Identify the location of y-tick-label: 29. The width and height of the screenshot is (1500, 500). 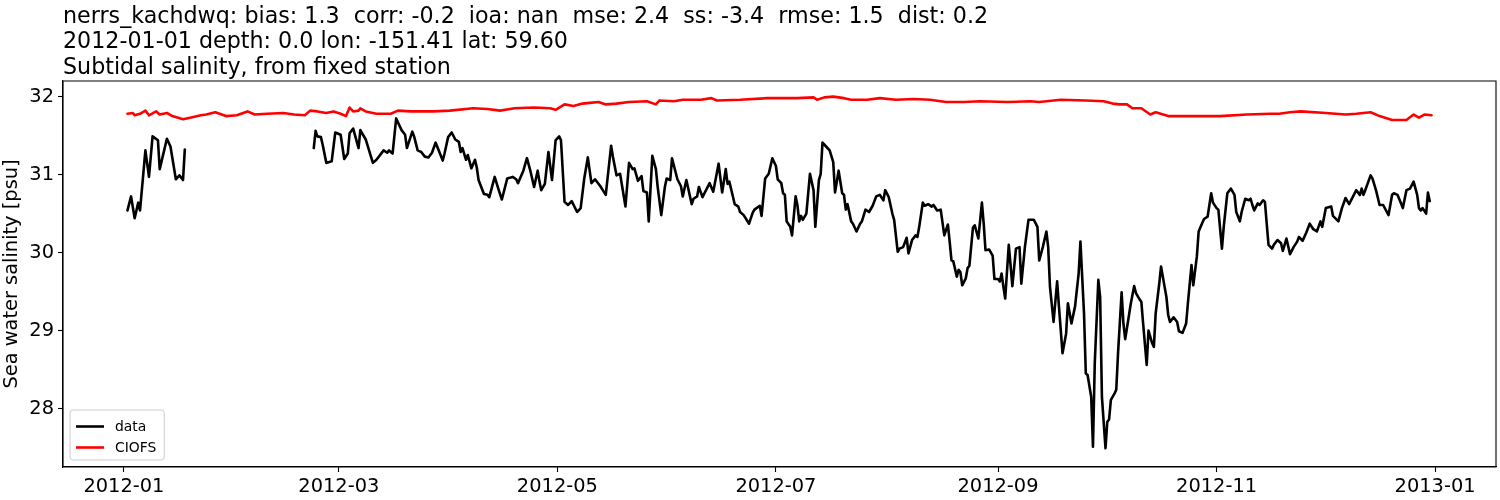
(41, 329).